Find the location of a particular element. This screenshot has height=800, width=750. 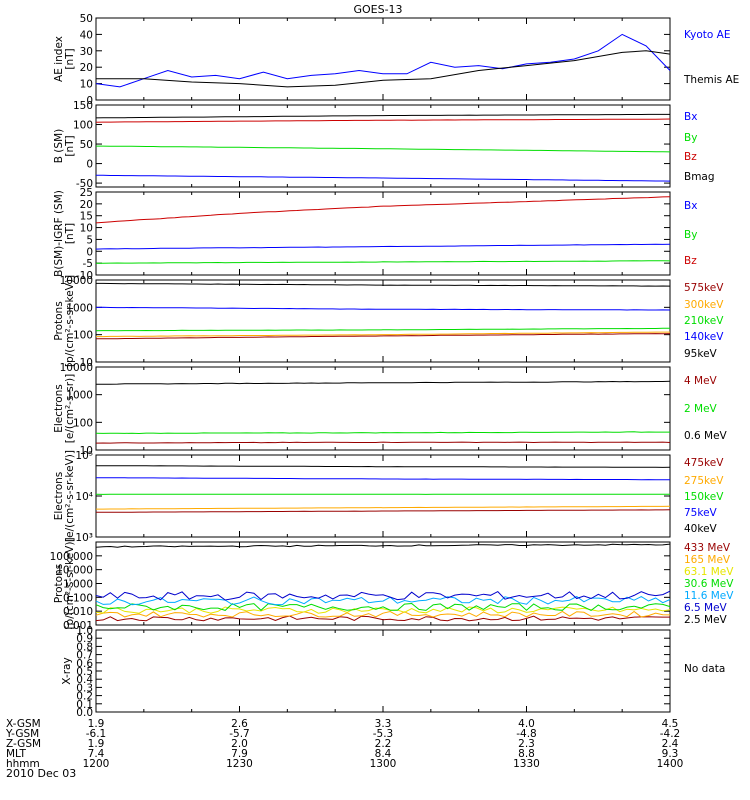

series-line-by is located at coordinates (383, 262).